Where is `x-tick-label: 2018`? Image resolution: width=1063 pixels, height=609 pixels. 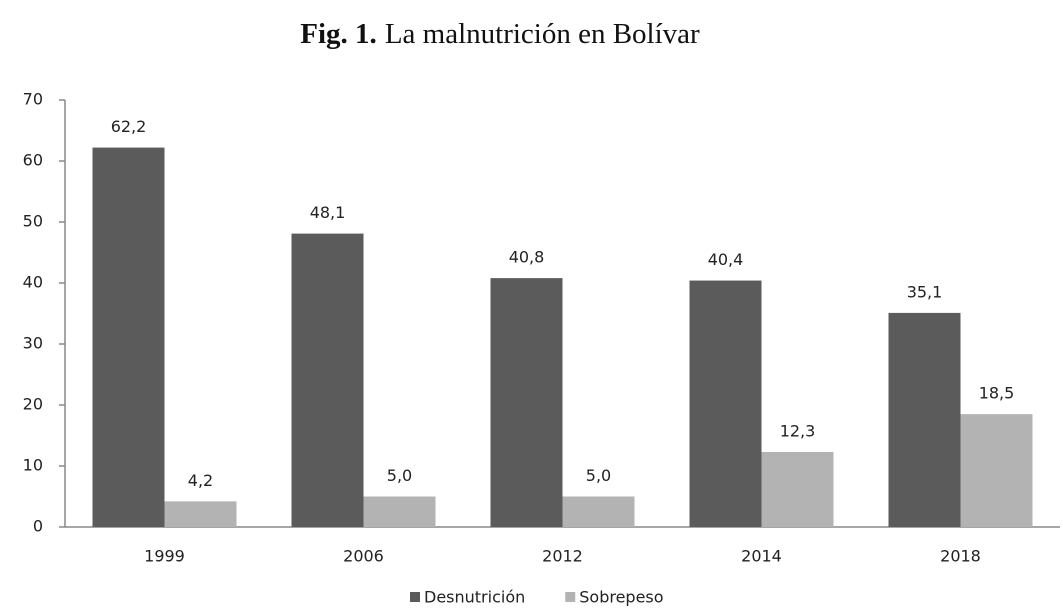
x-tick-label: 2018 is located at coordinates (960, 556).